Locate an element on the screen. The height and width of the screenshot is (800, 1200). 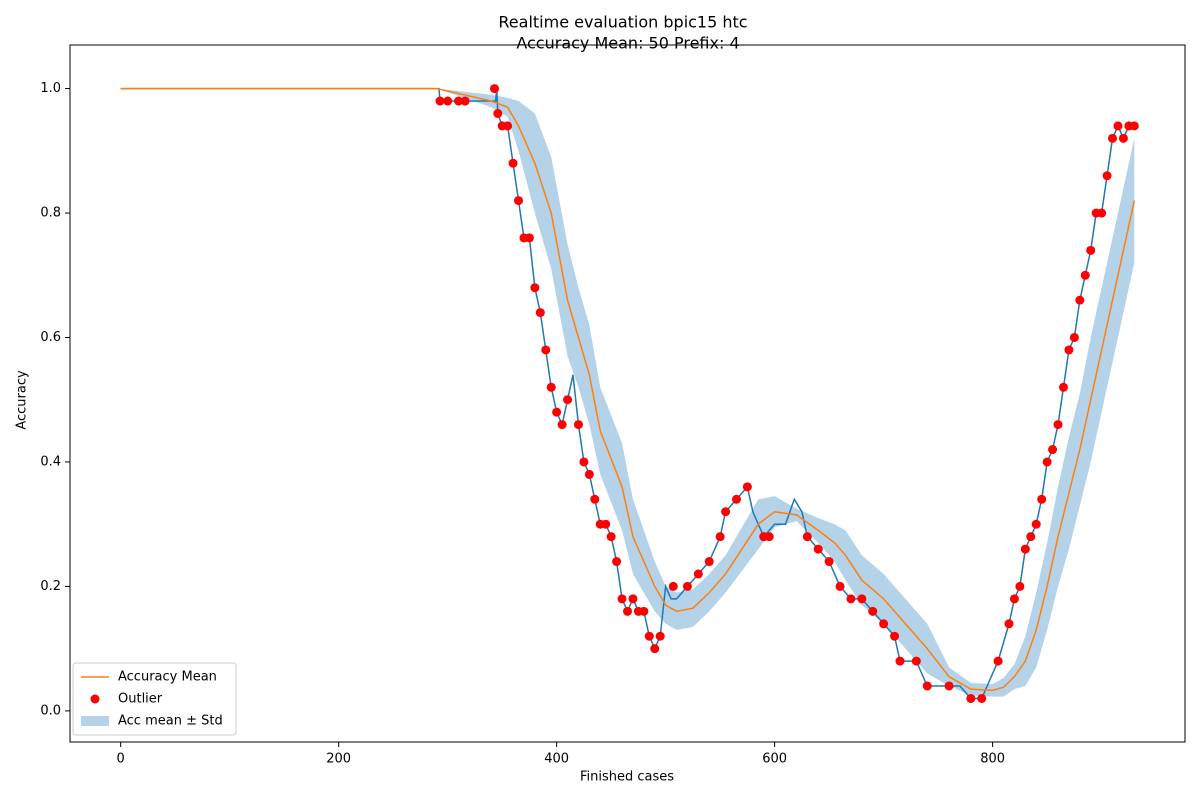
x-tick-label: 200 is located at coordinates (338, 759).